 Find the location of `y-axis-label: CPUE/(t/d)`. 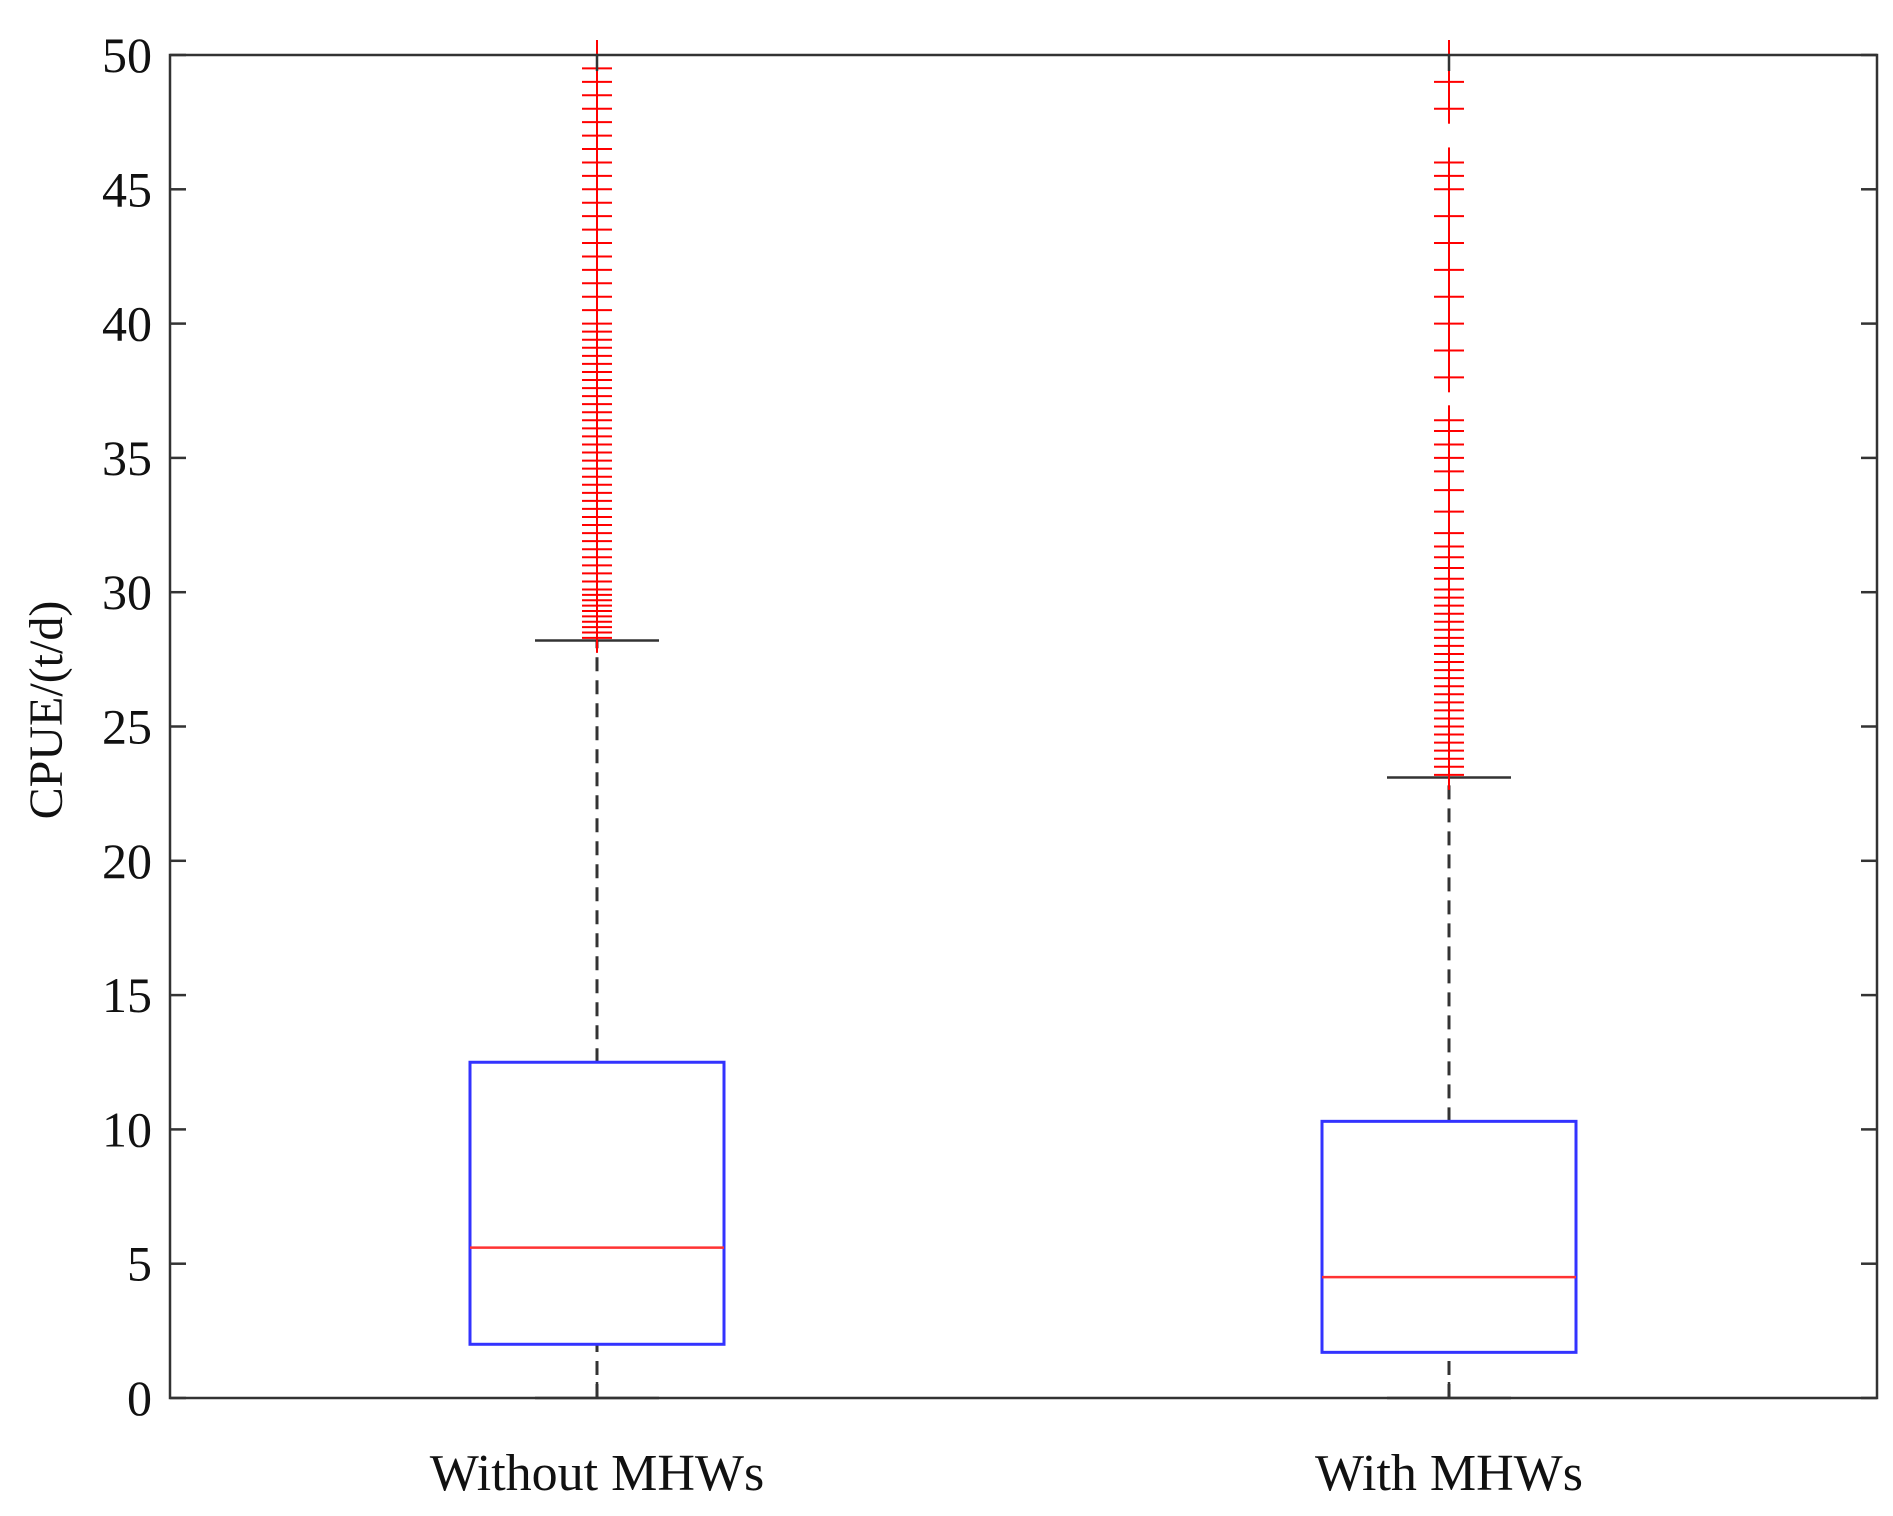

y-axis-label: CPUE/(t/d) is located at coordinates (46, 710).